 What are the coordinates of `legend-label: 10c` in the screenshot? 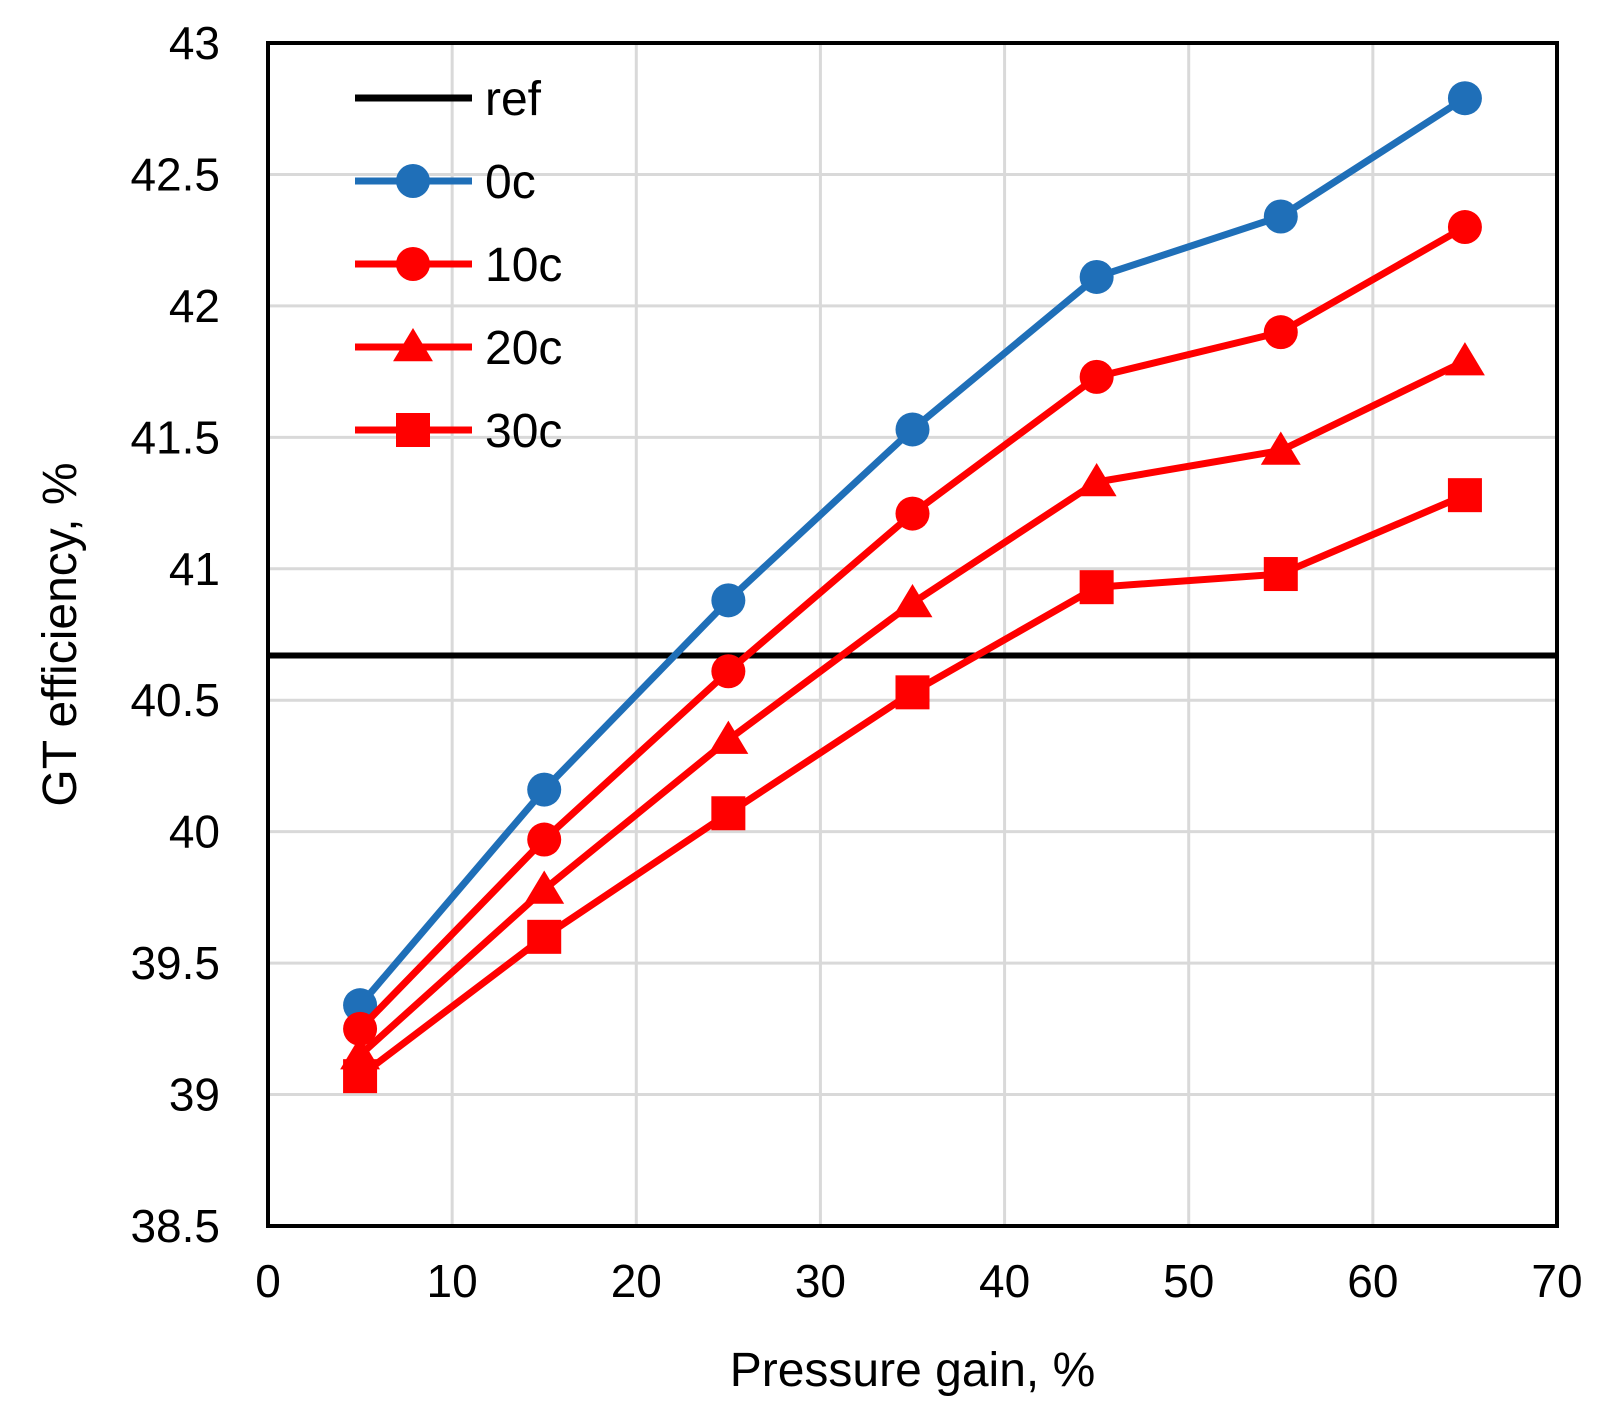 It's located at (523, 265).